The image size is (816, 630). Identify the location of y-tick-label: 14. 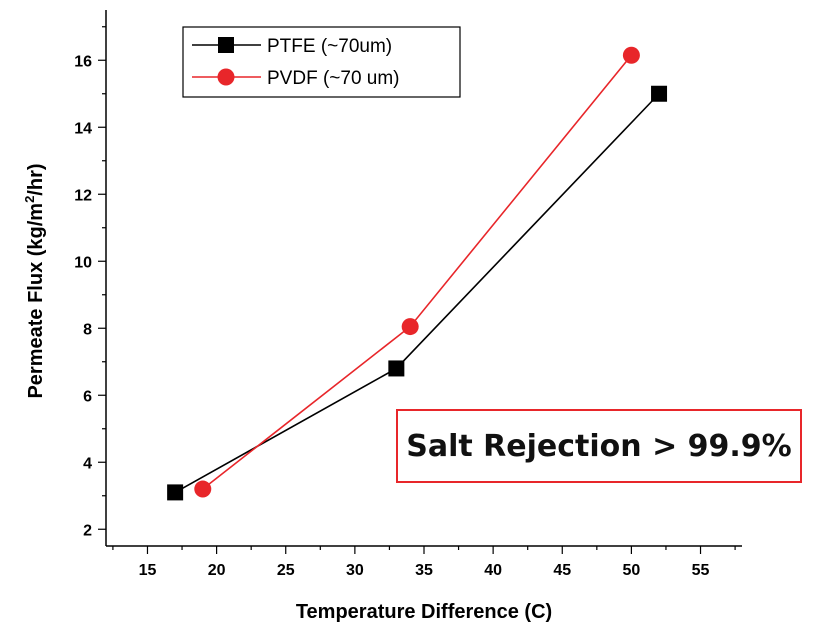
(83, 128).